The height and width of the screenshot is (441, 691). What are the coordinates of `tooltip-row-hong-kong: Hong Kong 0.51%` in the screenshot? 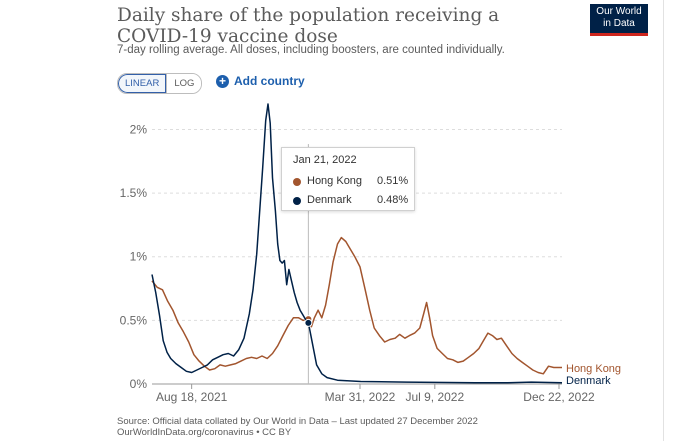 It's located at (353, 182).